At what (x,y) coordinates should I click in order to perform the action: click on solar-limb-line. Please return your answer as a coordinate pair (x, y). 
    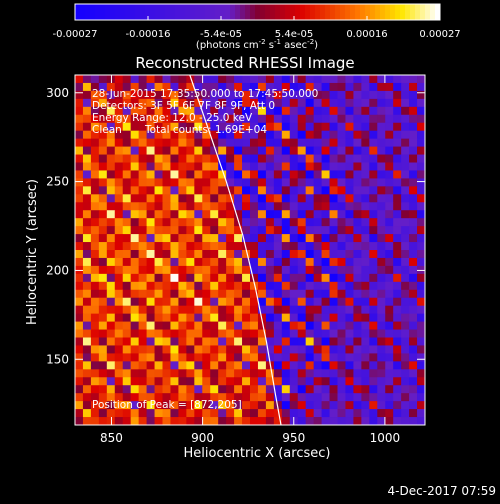
    Looking at the image, I should click on (235, 250).